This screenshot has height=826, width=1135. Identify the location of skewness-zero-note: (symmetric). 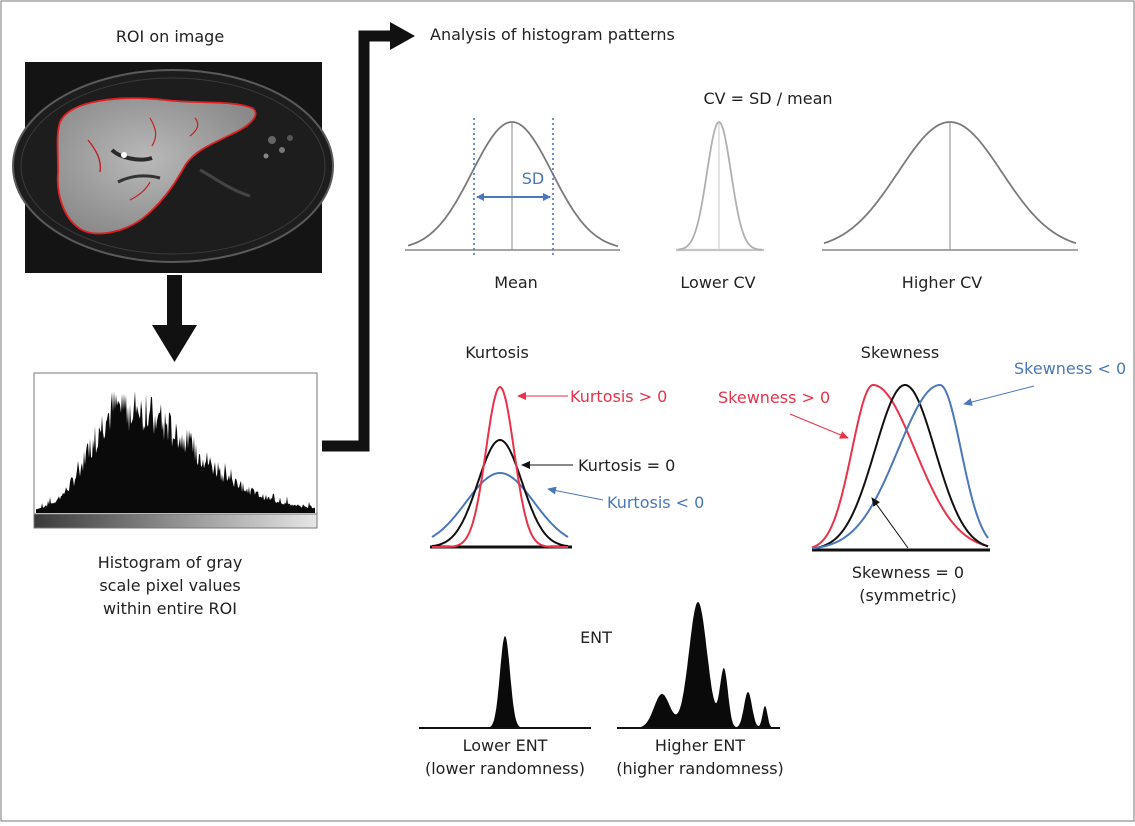
(907, 595).